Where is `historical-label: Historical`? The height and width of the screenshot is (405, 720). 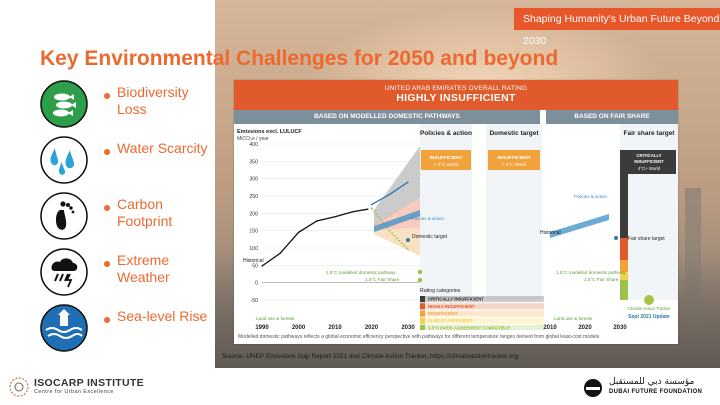
historical-label: Historical is located at coordinates (253, 261).